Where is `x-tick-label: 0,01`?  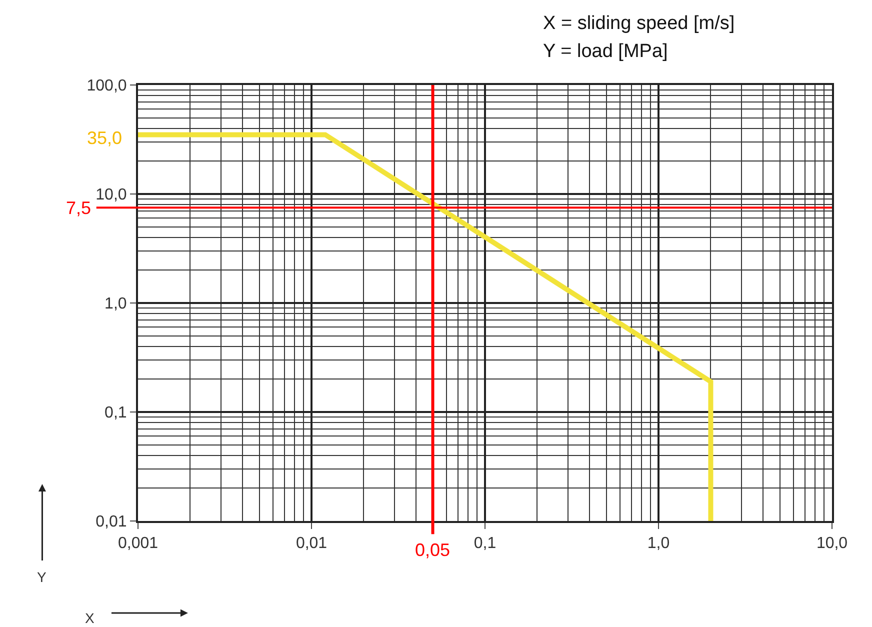 x-tick-label: 0,01 is located at coordinates (312, 543).